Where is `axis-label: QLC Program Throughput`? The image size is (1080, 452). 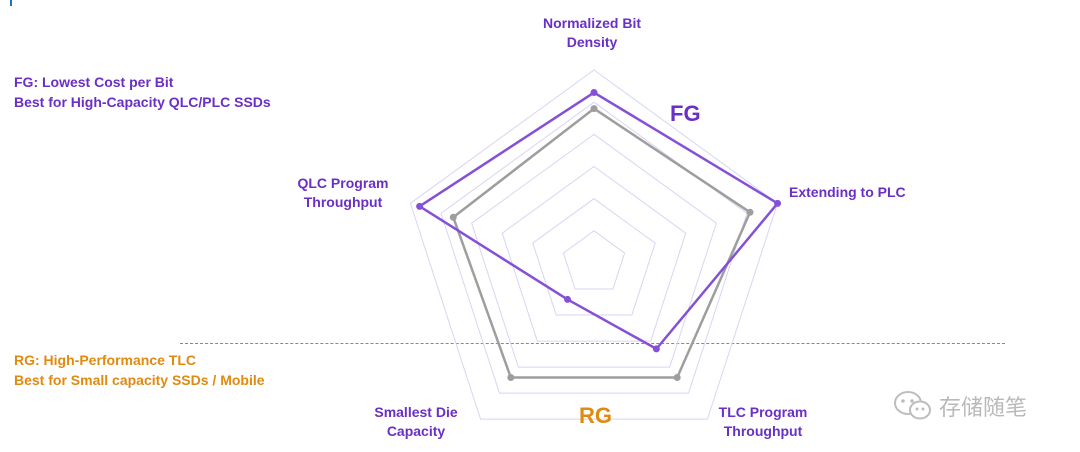
axis-label: QLC Program Throughput is located at coordinates (342, 192).